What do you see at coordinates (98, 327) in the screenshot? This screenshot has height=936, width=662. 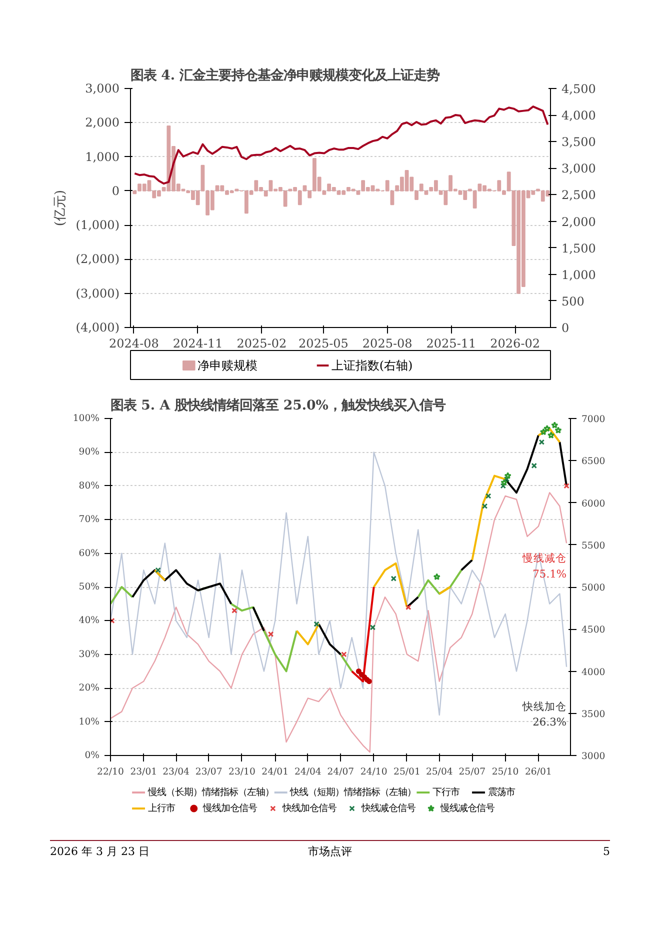 I see `y-tick-label: (4,000)` at bounding box center [98, 327].